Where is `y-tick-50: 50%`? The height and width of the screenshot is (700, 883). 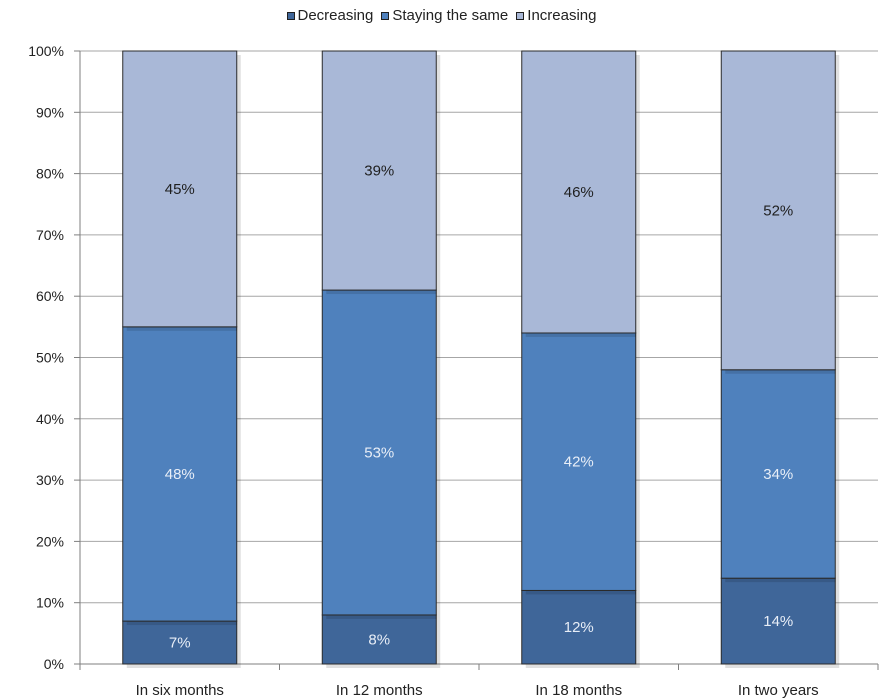 y-tick-50: 50% is located at coordinates (50, 358).